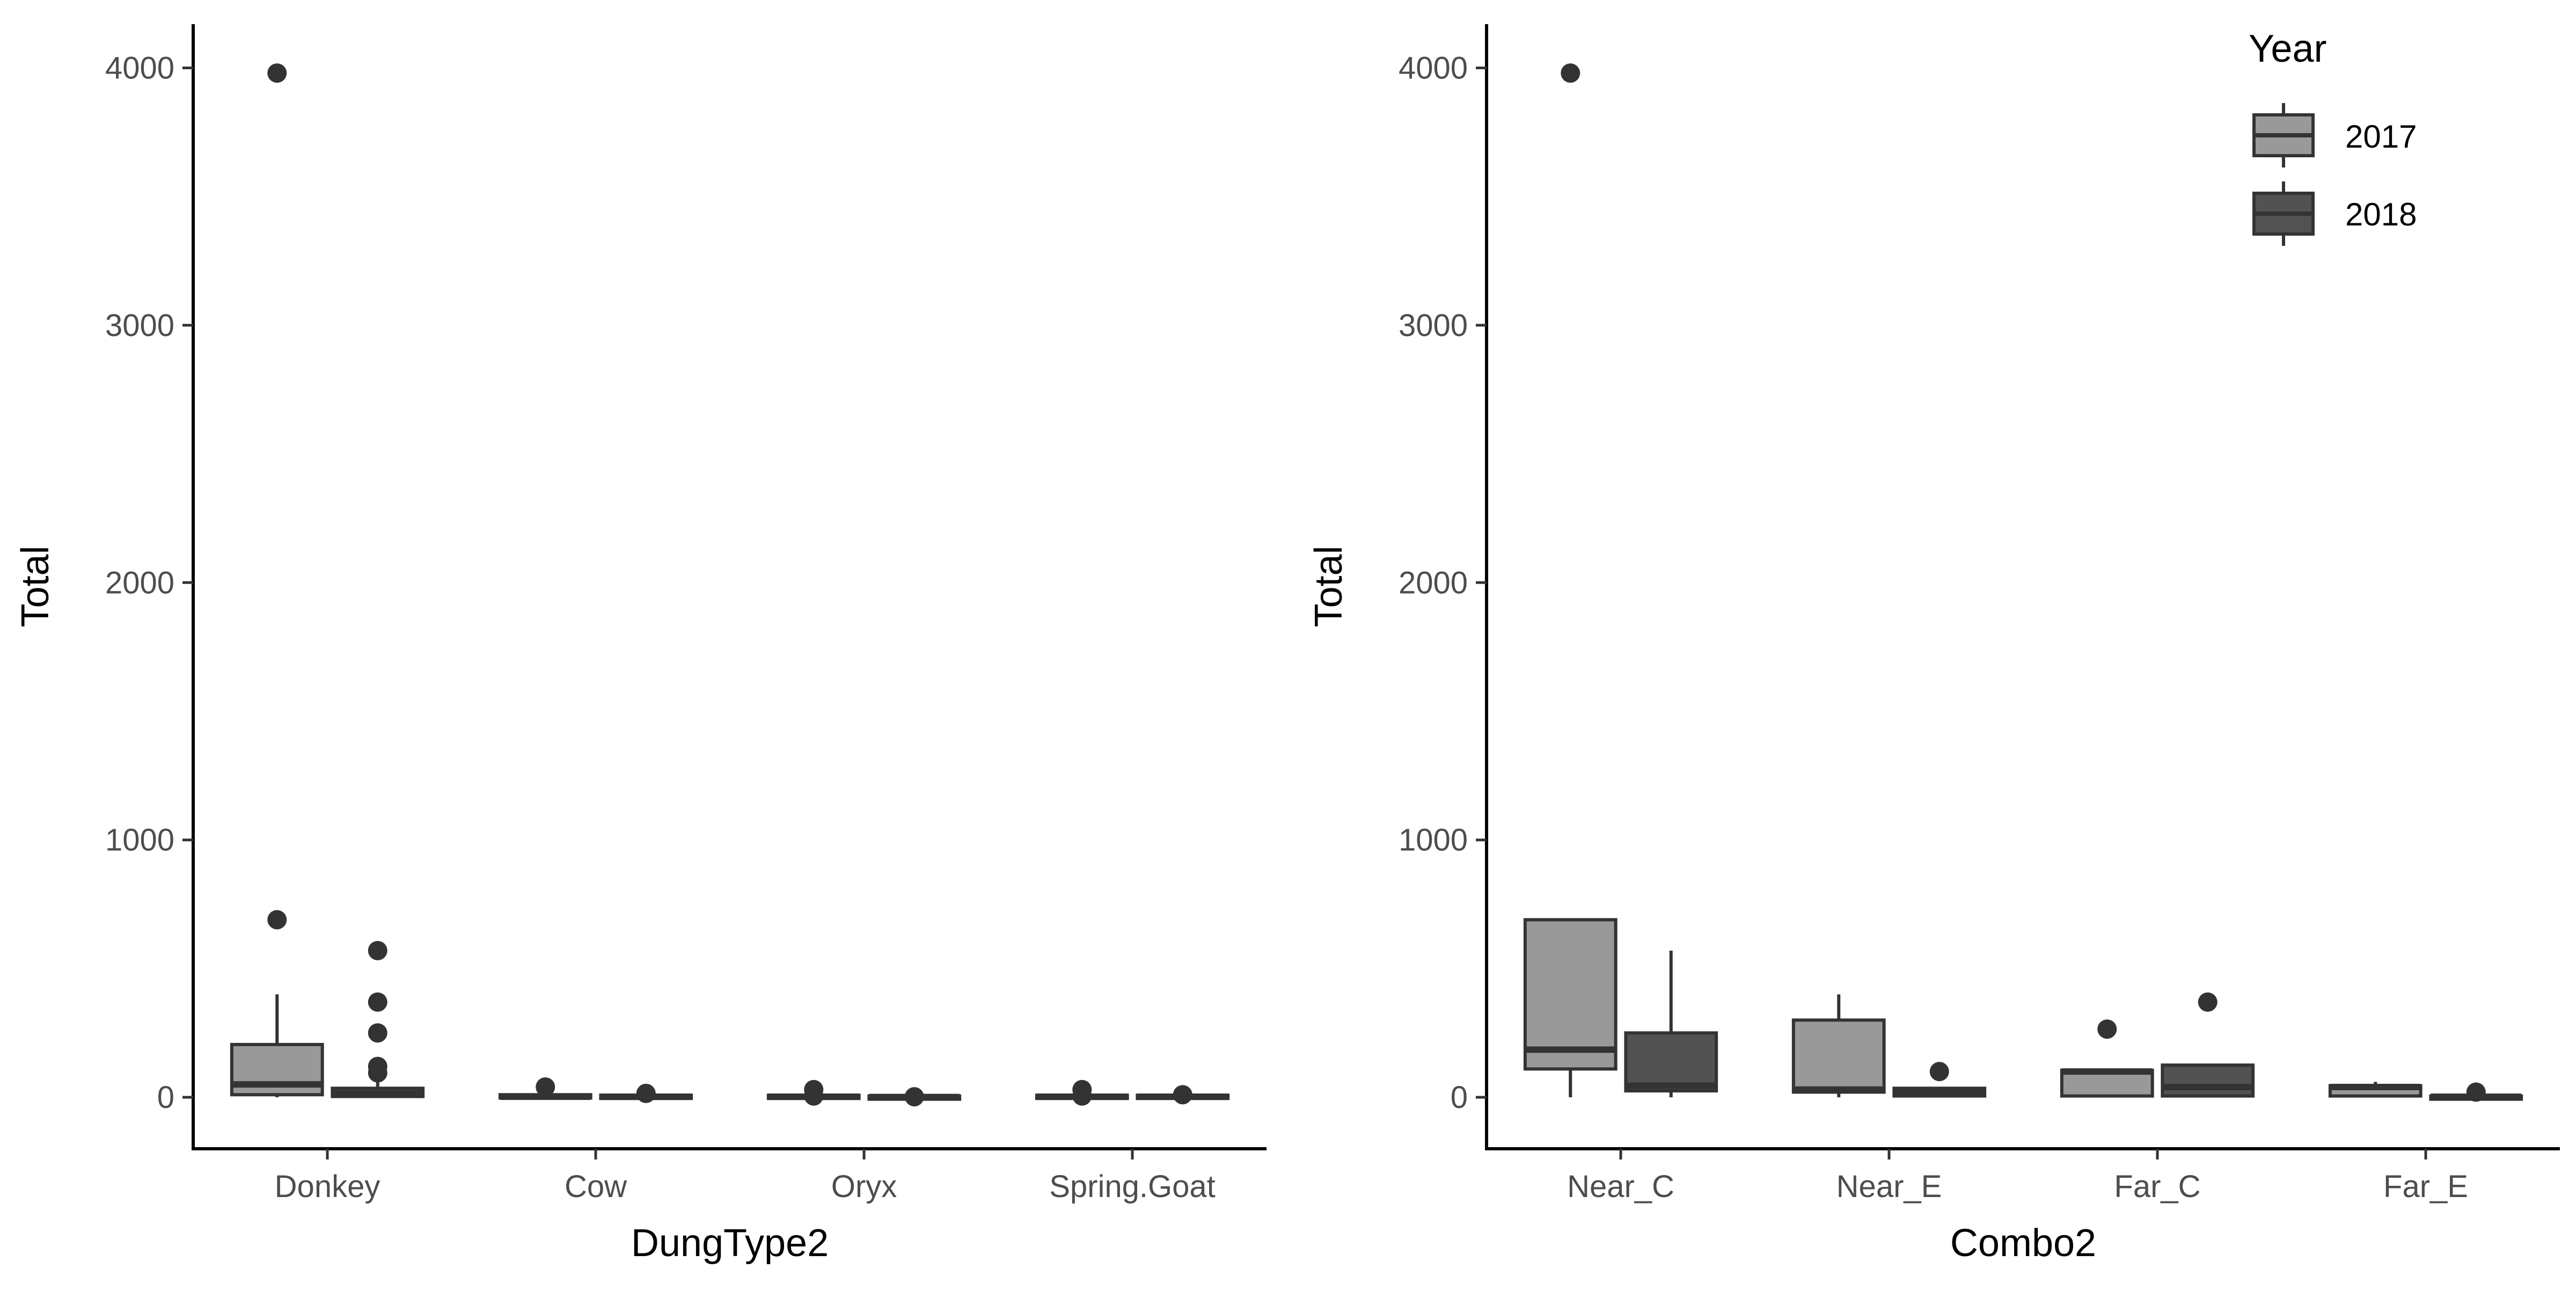 This screenshot has height=1291, width=2576. What do you see at coordinates (2425, 1186) in the screenshot?
I see `x-tick-label: Far_E` at bounding box center [2425, 1186].